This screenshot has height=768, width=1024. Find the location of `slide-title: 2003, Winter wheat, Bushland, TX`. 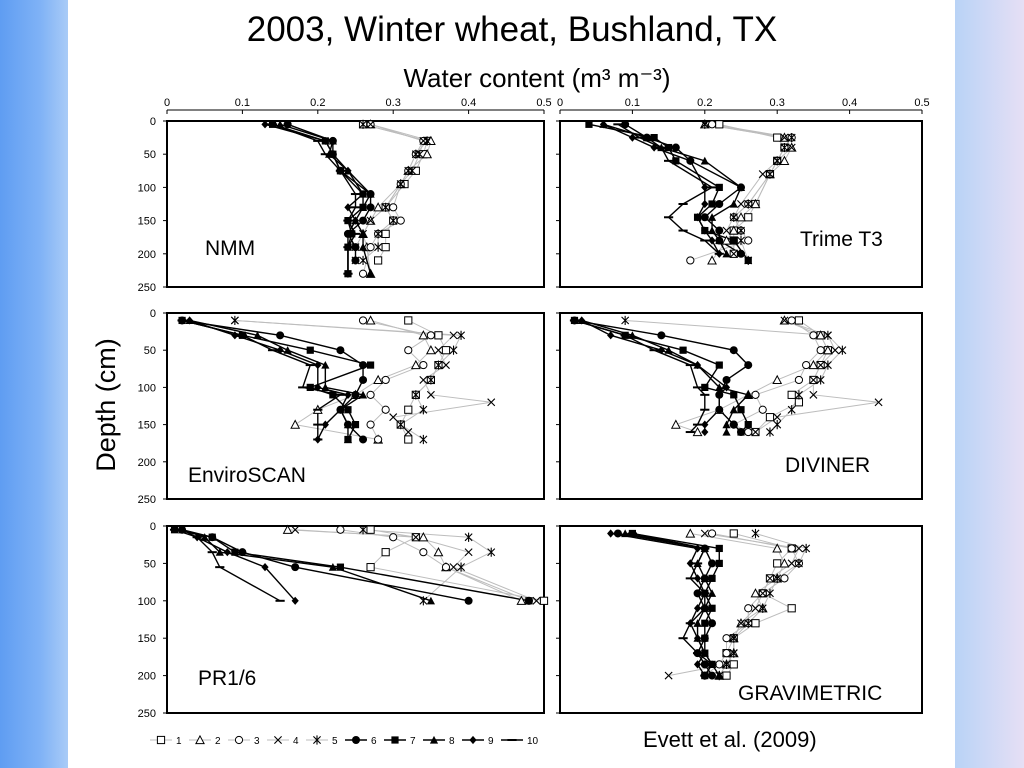

slide-title: 2003, Winter wheat, Bushland, TX is located at coordinates (512, 29).